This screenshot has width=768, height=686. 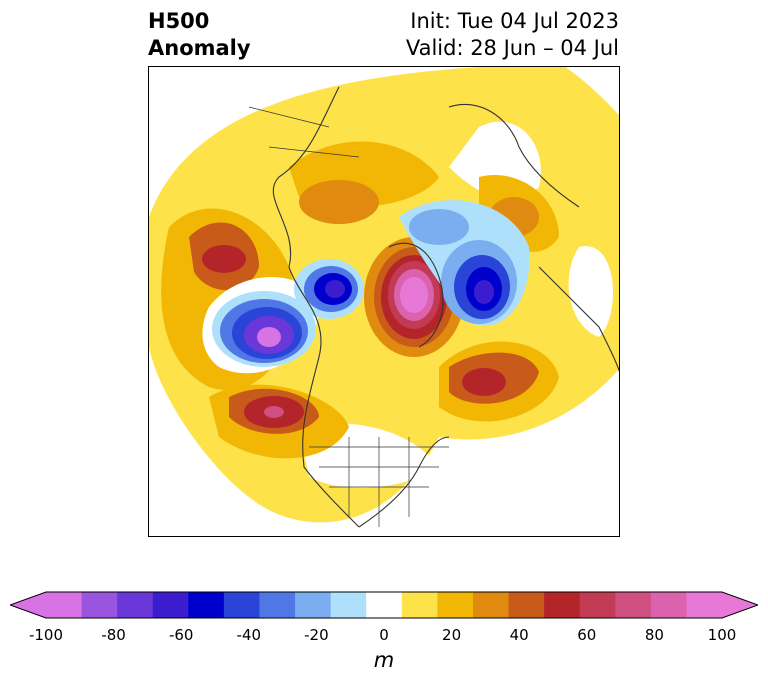 I want to click on colorbar-tick: 0, so click(x=384, y=635).